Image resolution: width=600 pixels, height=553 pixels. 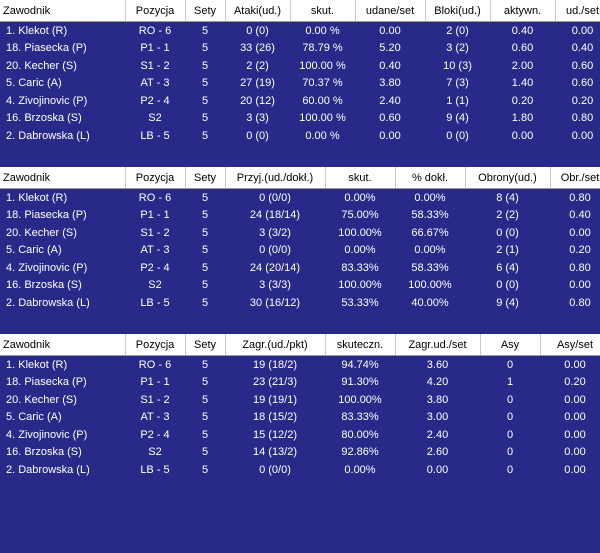 I want to click on stat-cell: 0.60, so click(x=582, y=83).